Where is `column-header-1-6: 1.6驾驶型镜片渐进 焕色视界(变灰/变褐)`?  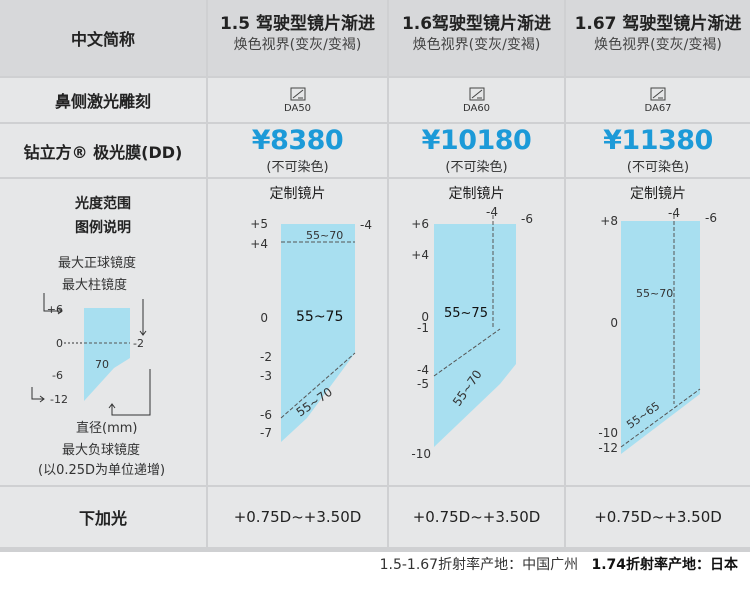 column-header-1-6: 1.6驾驶型镜片渐进 焕色视界(变灰/变褐) is located at coordinates (476, 38).